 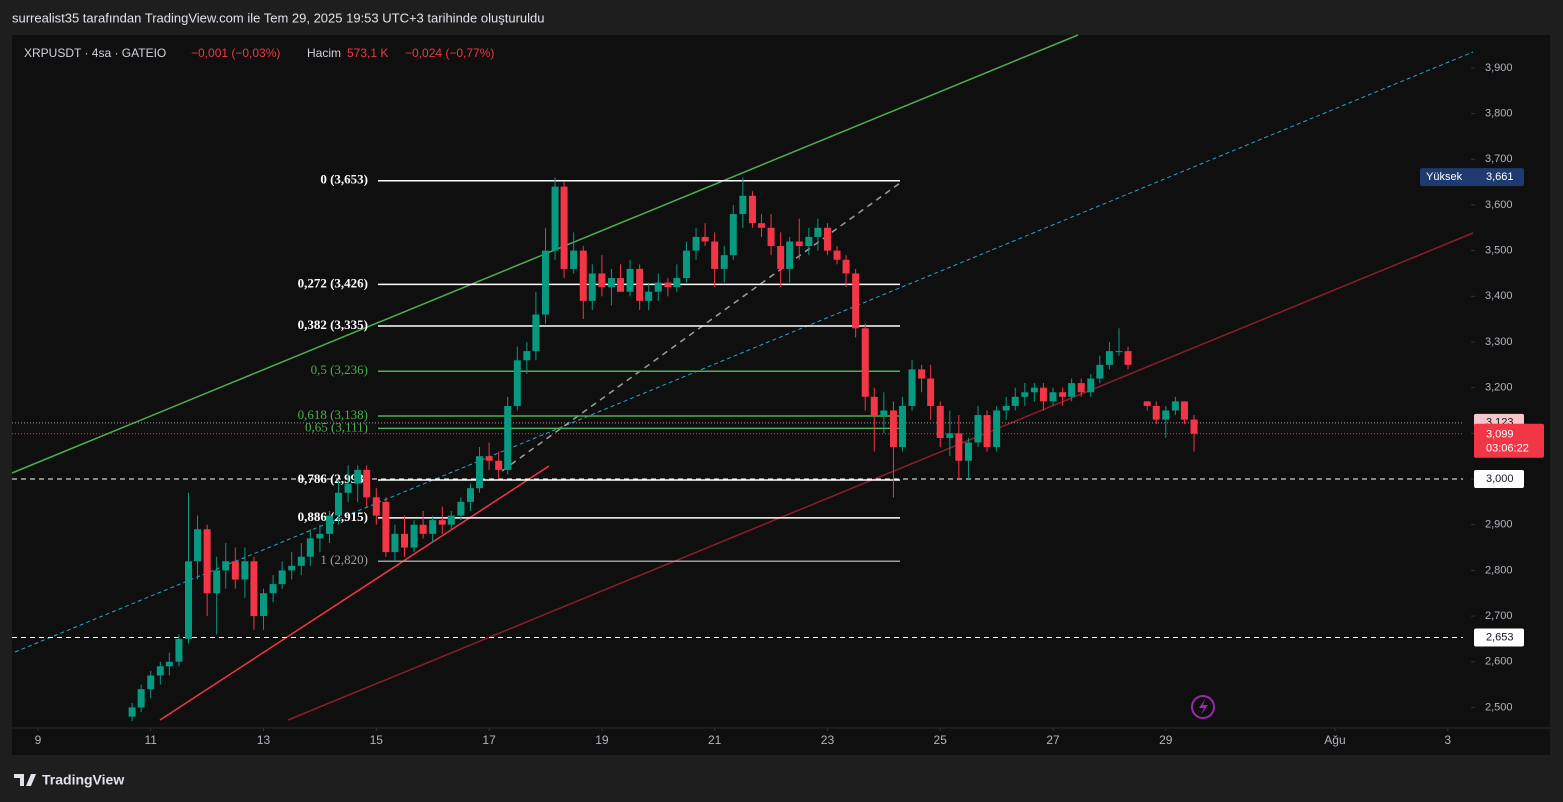 I want to click on fib-label: 0,382 (3,335), so click(x=333, y=324).